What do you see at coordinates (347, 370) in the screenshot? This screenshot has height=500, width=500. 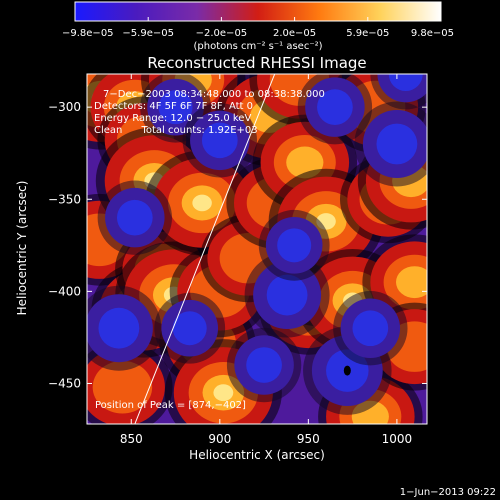 I see `minimum-marker` at bounding box center [347, 370].